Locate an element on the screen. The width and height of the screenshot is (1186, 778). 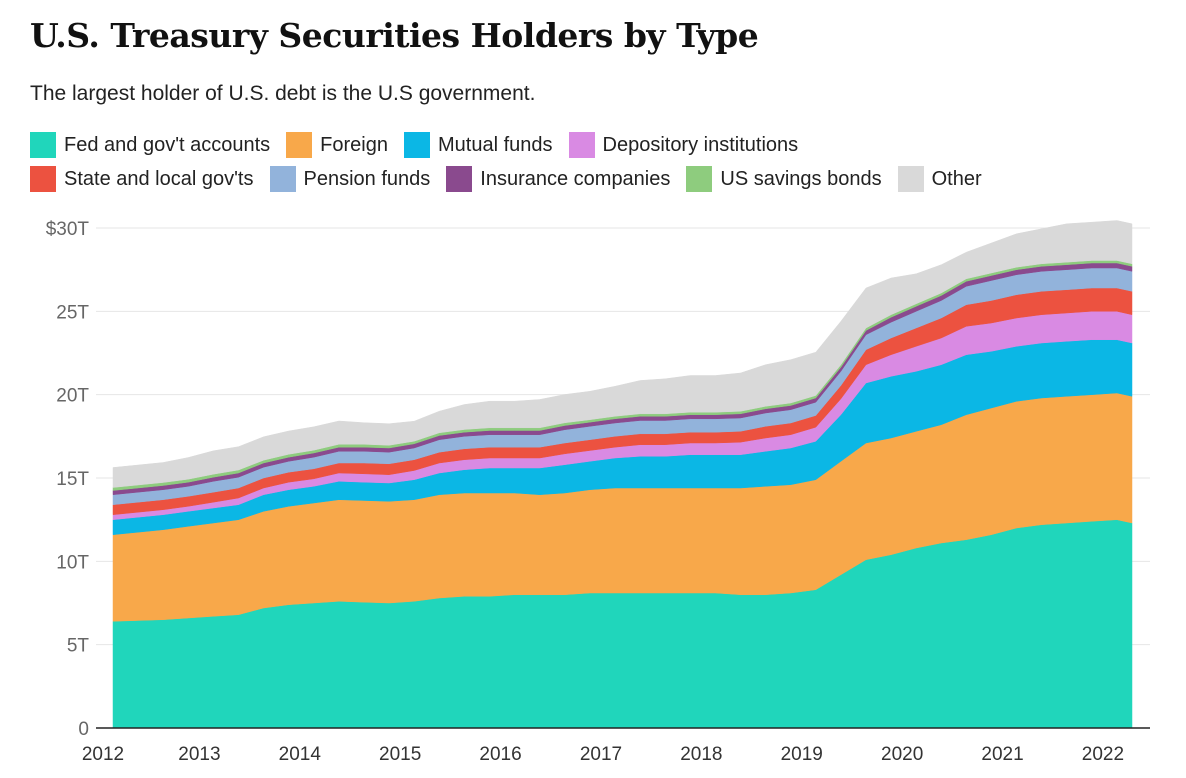
legend-label-foreign: Foreign is located at coordinates (354, 144).